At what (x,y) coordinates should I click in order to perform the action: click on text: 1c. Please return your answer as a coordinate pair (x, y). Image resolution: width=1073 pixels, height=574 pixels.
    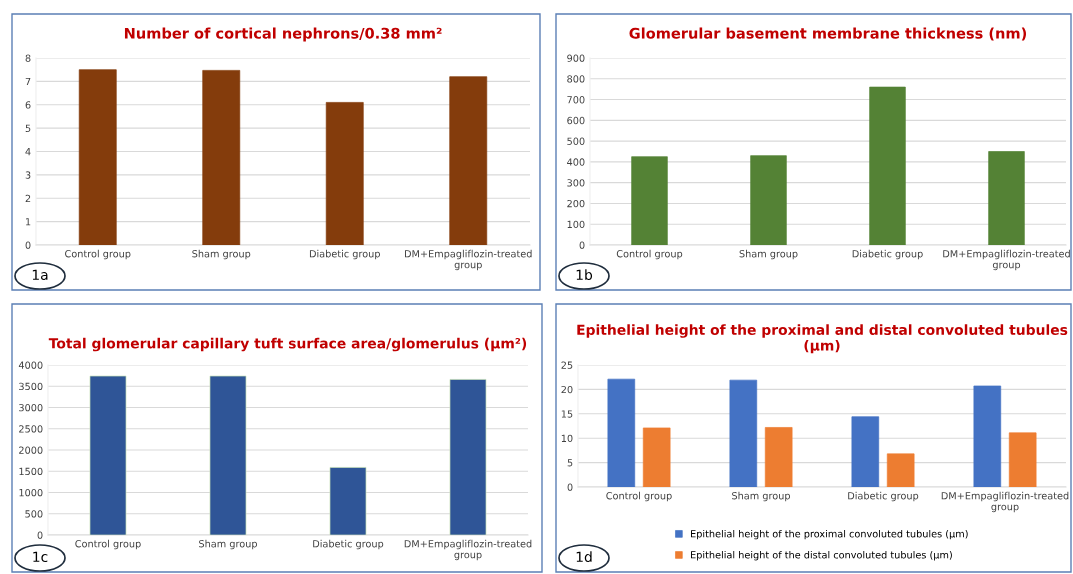
    Looking at the image, I should click on (40, 557).